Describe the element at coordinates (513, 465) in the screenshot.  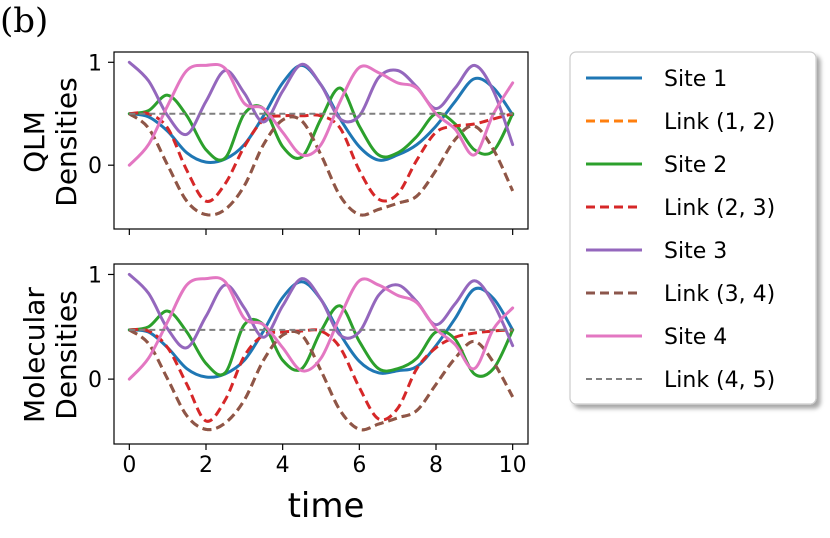
I see `bottom-x-tick-label-10: 10` at that location.